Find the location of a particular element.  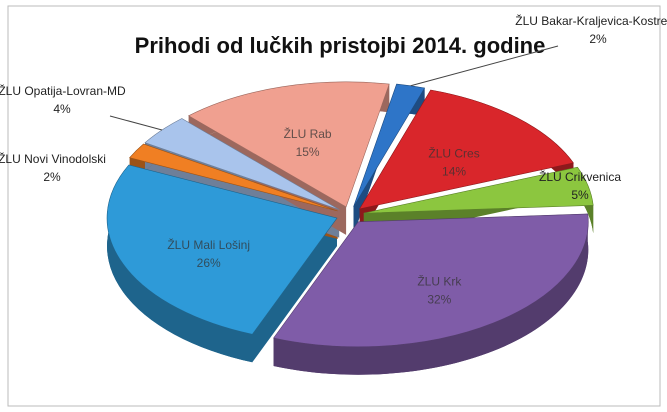

value-label: 15% is located at coordinates (308, 152).